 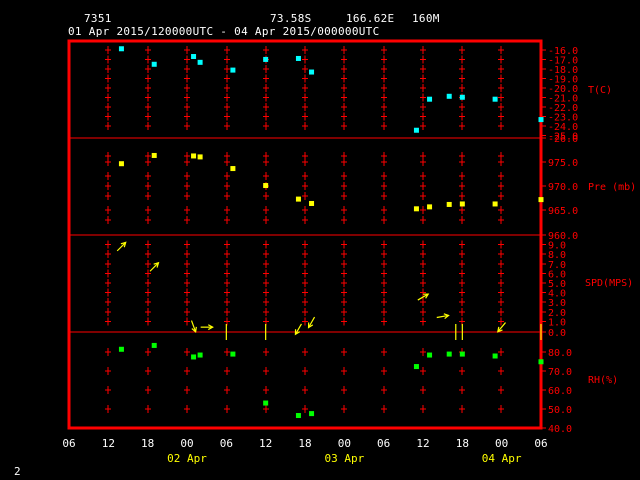 What do you see at coordinates (291, 18) in the screenshot?
I see `latitude: 73.58S` at bounding box center [291, 18].